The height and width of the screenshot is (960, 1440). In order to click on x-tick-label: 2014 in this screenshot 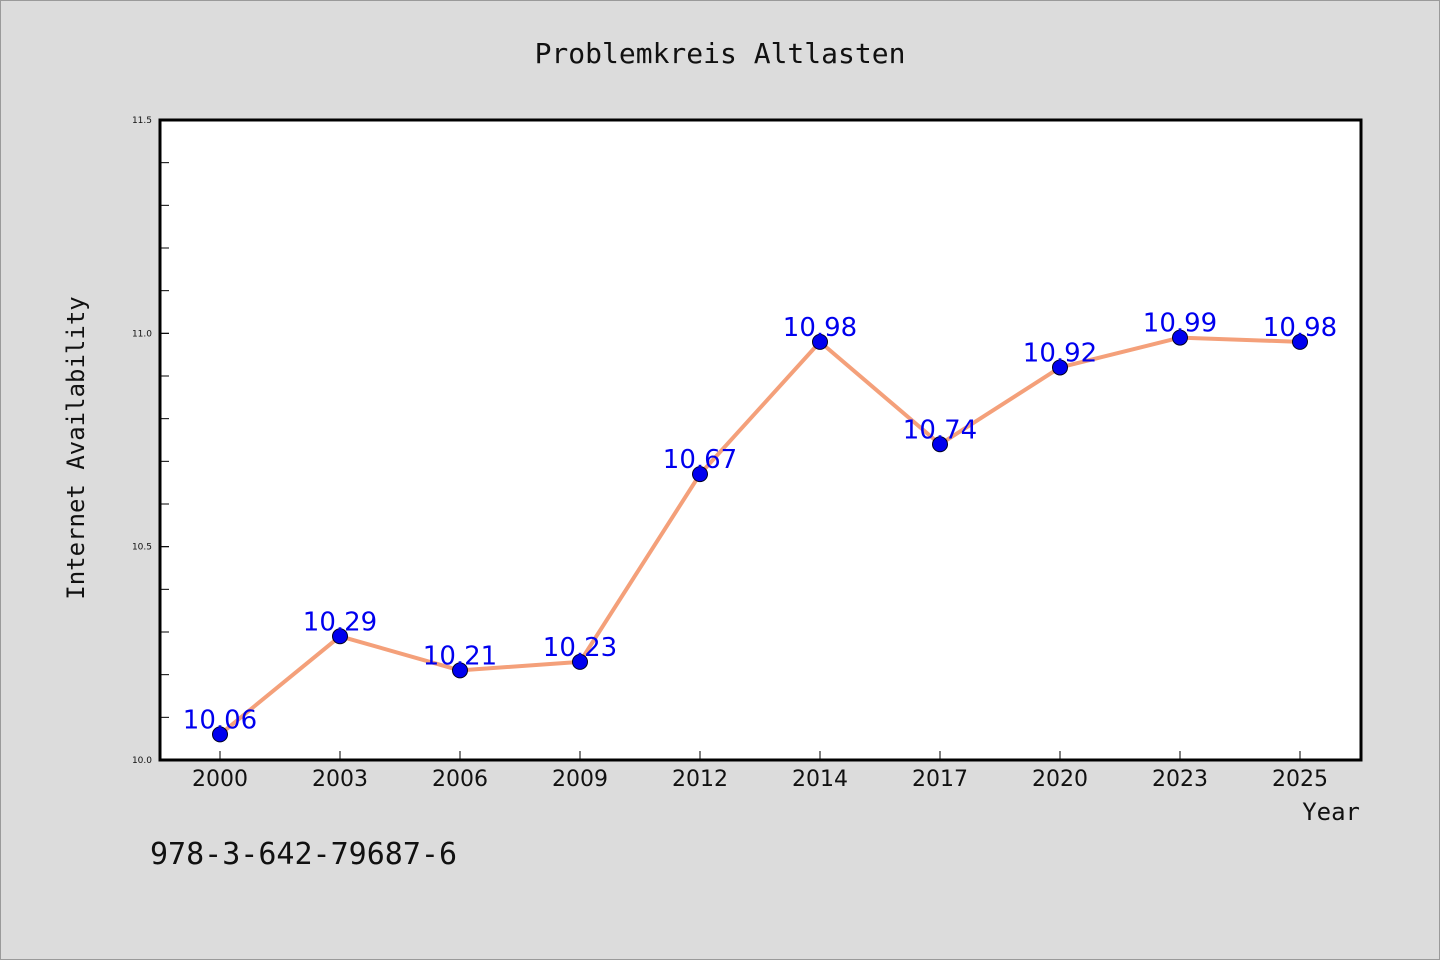, I will do `click(820, 779)`.